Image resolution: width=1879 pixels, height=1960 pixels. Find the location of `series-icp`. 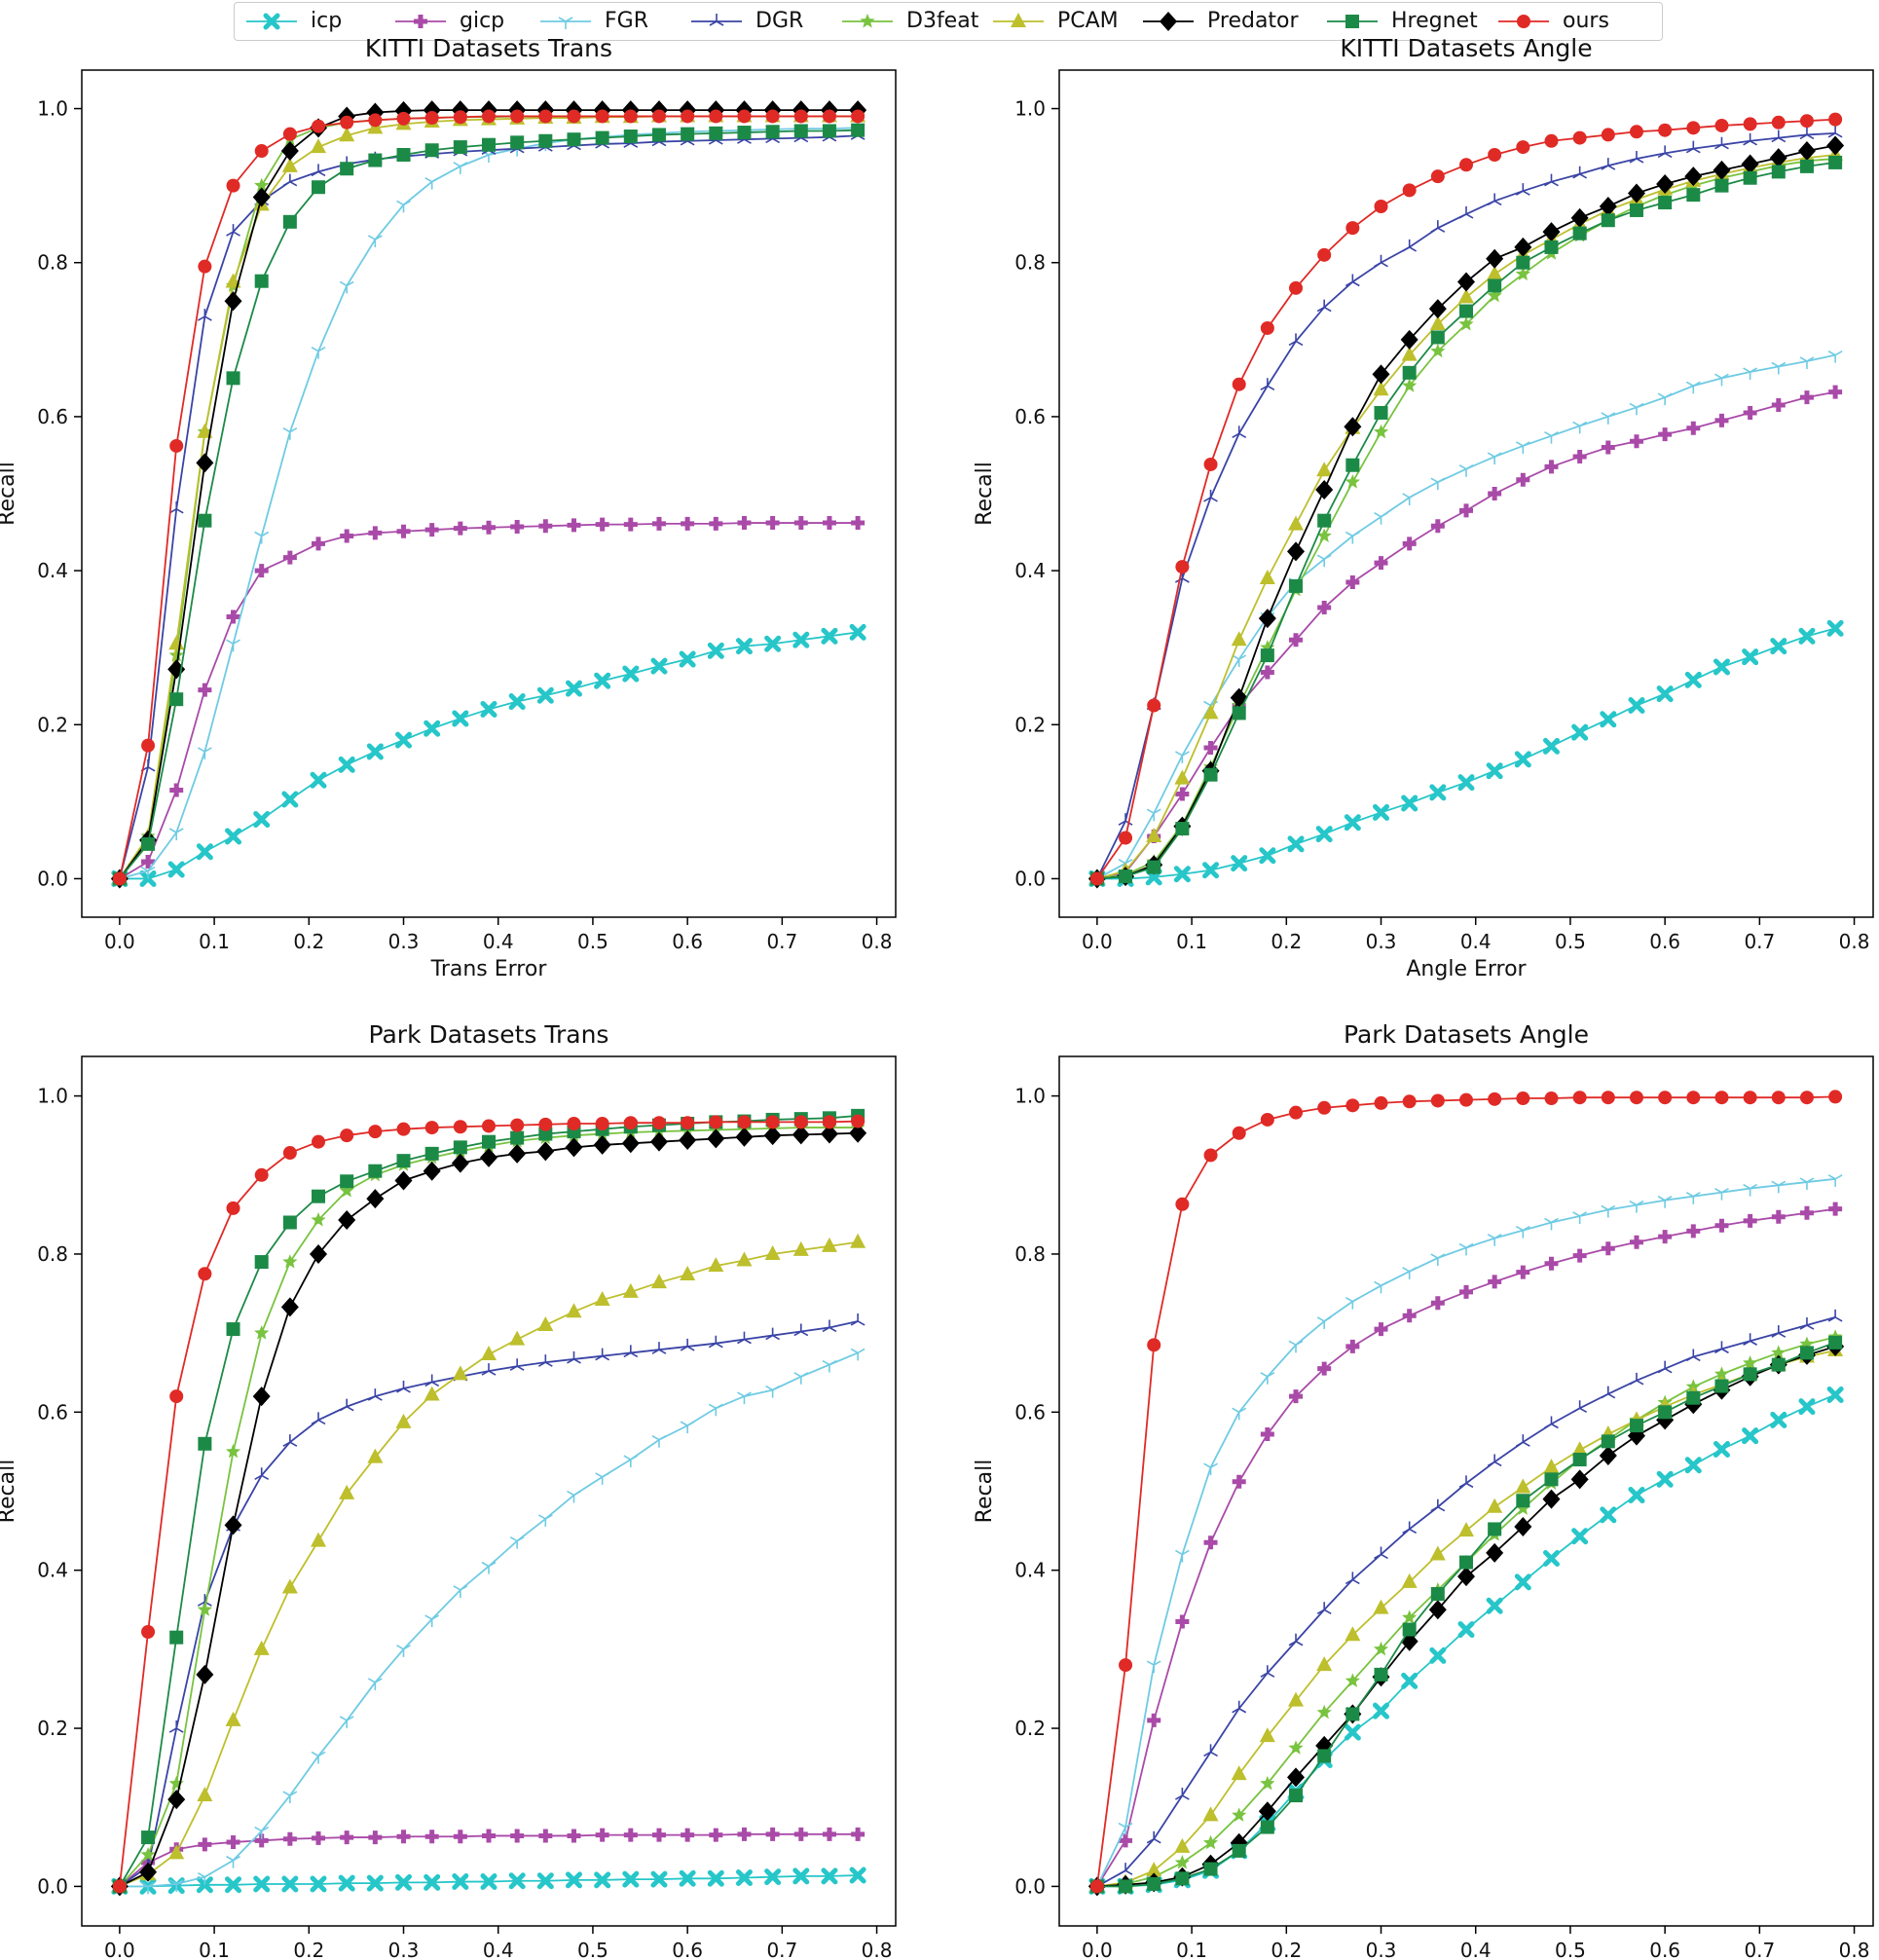

series-icp is located at coordinates (489, 1881).